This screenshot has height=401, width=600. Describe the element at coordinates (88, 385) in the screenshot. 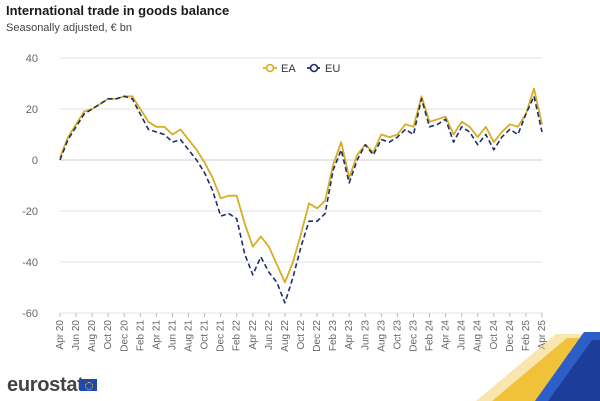

I see `eu-flag-icon` at that location.